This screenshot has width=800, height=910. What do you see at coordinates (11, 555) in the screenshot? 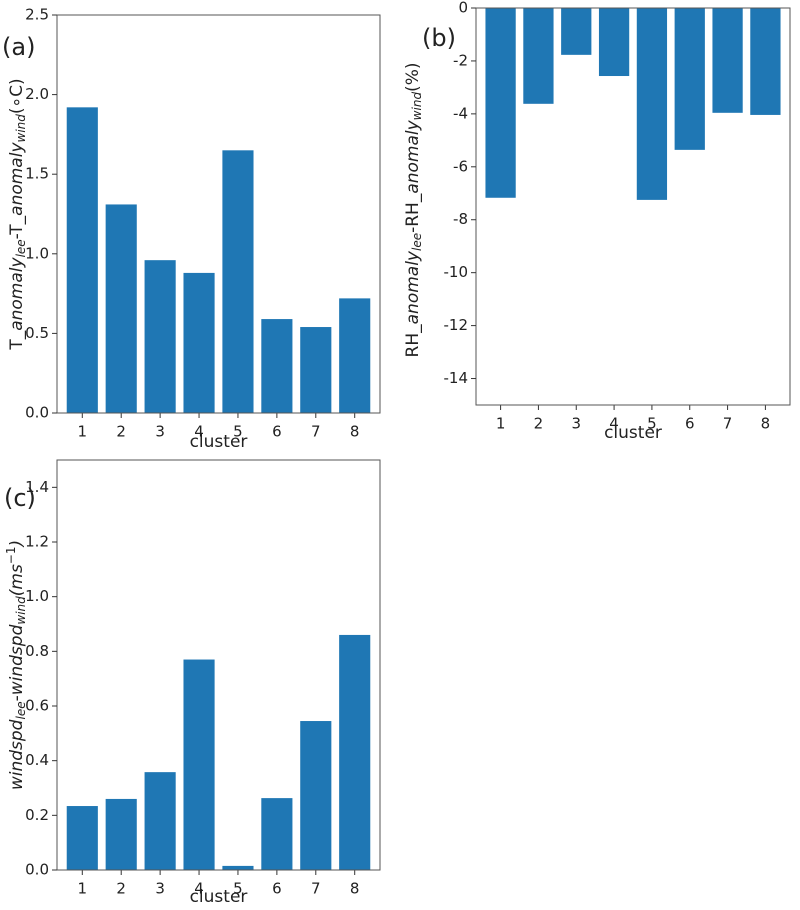
I see `y-axis-title-part: −1` at bounding box center [11, 555].